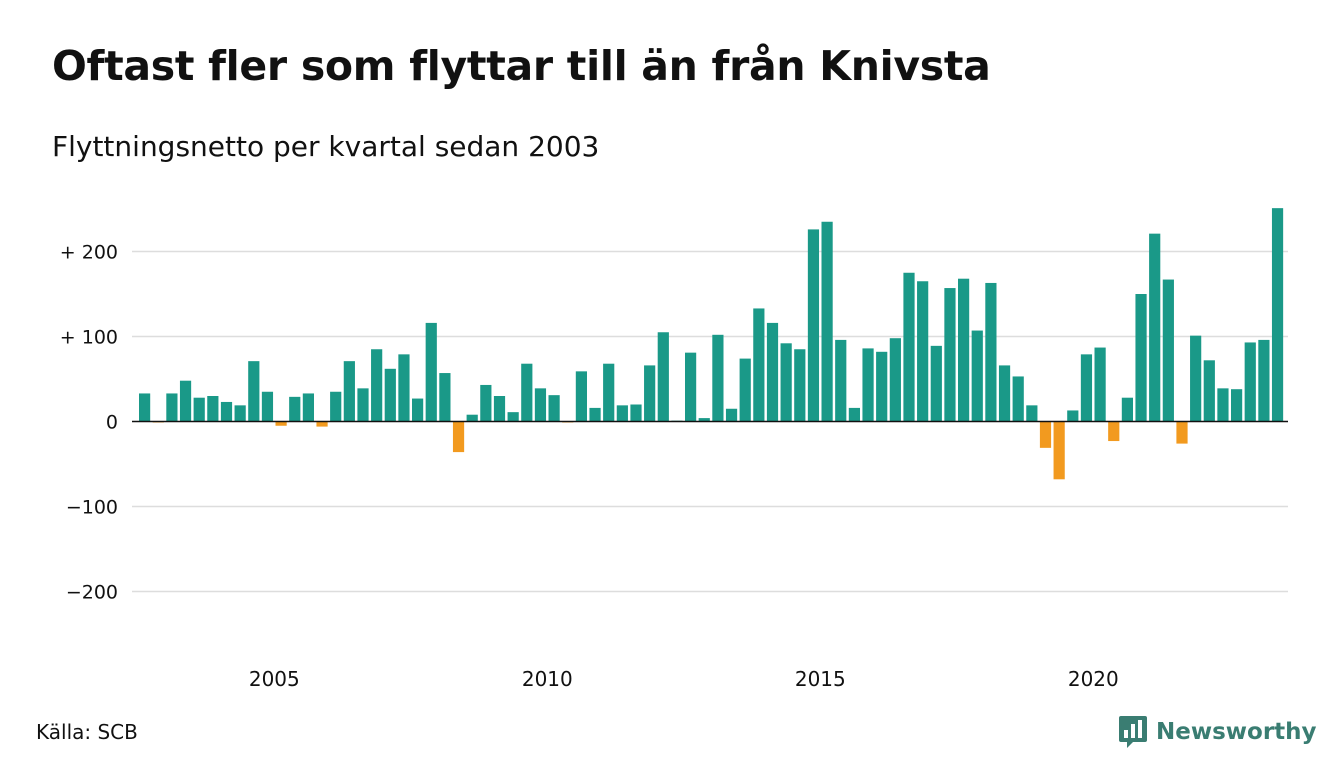 The height and width of the screenshot is (780, 1340). What do you see at coordinates (274, 679) in the screenshot?
I see `x-tick-label: 2005` at bounding box center [274, 679].